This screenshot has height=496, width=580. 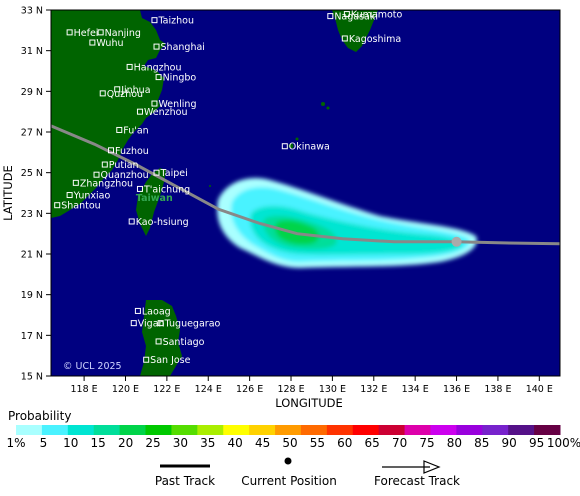 I want to click on city-label: Putian, so click(x=124, y=165).